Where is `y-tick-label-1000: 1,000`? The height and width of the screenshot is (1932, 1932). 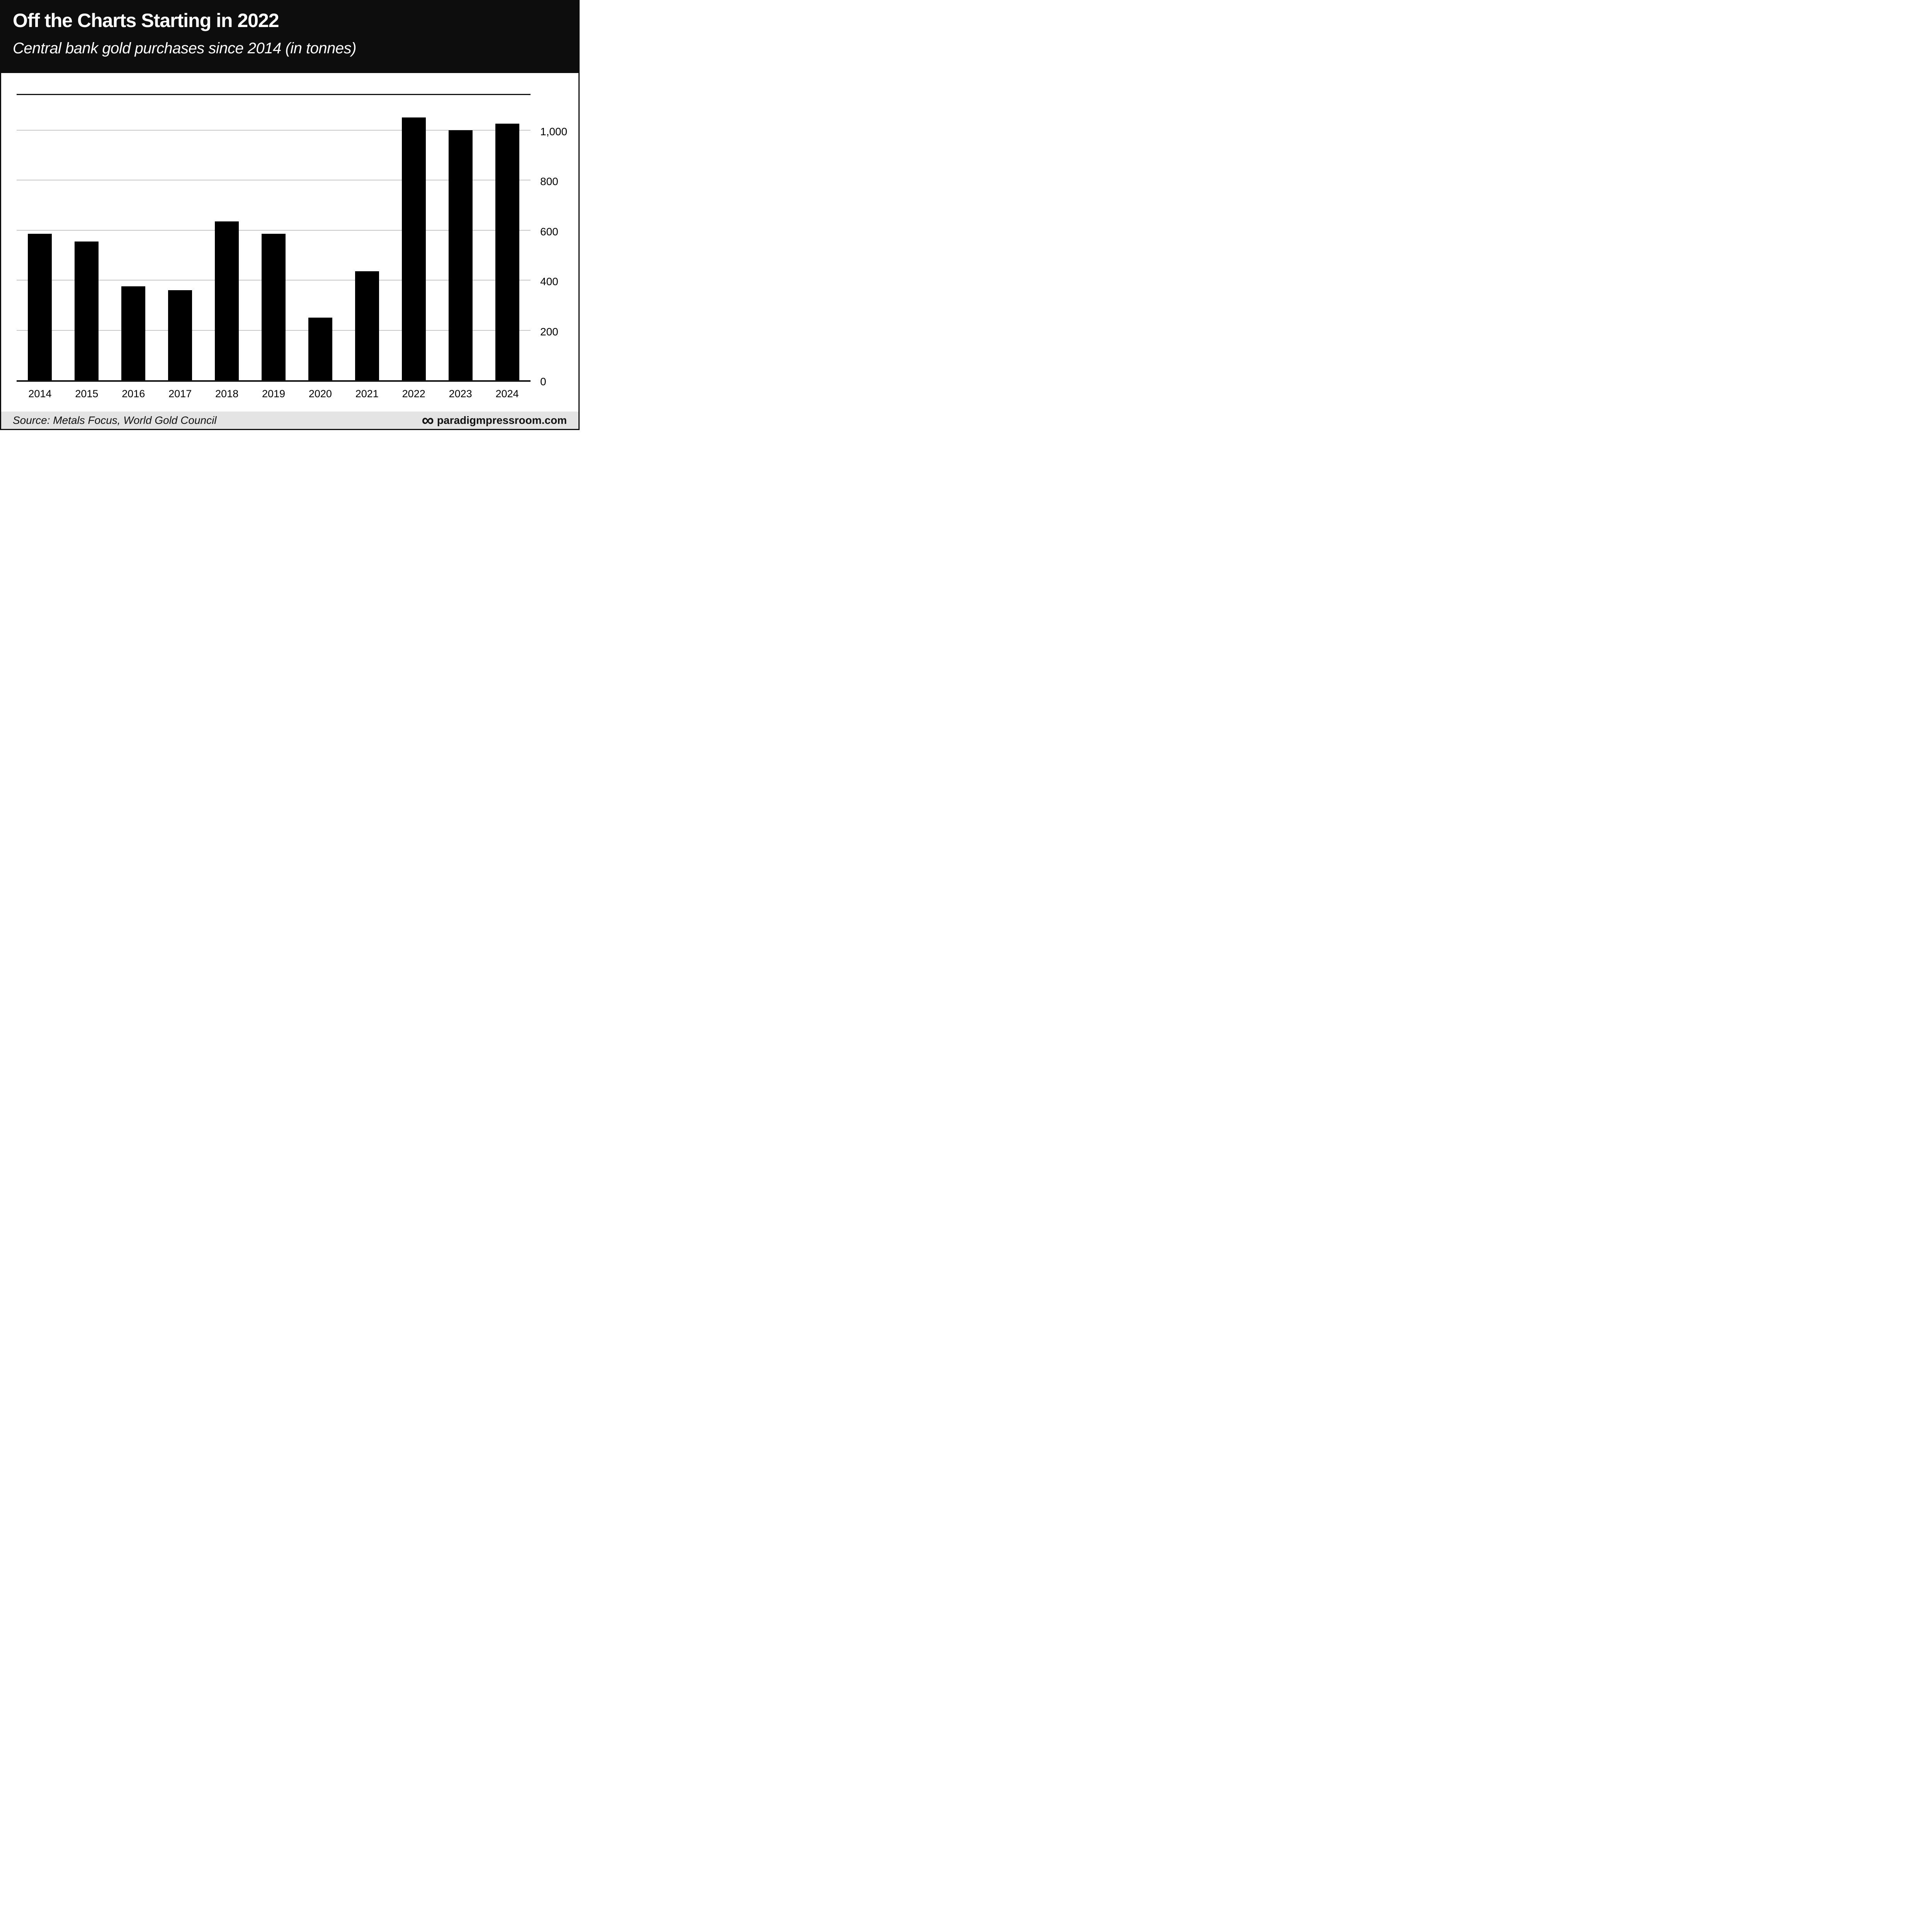
y-tick-label-1000: 1,000 is located at coordinates (554, 131).